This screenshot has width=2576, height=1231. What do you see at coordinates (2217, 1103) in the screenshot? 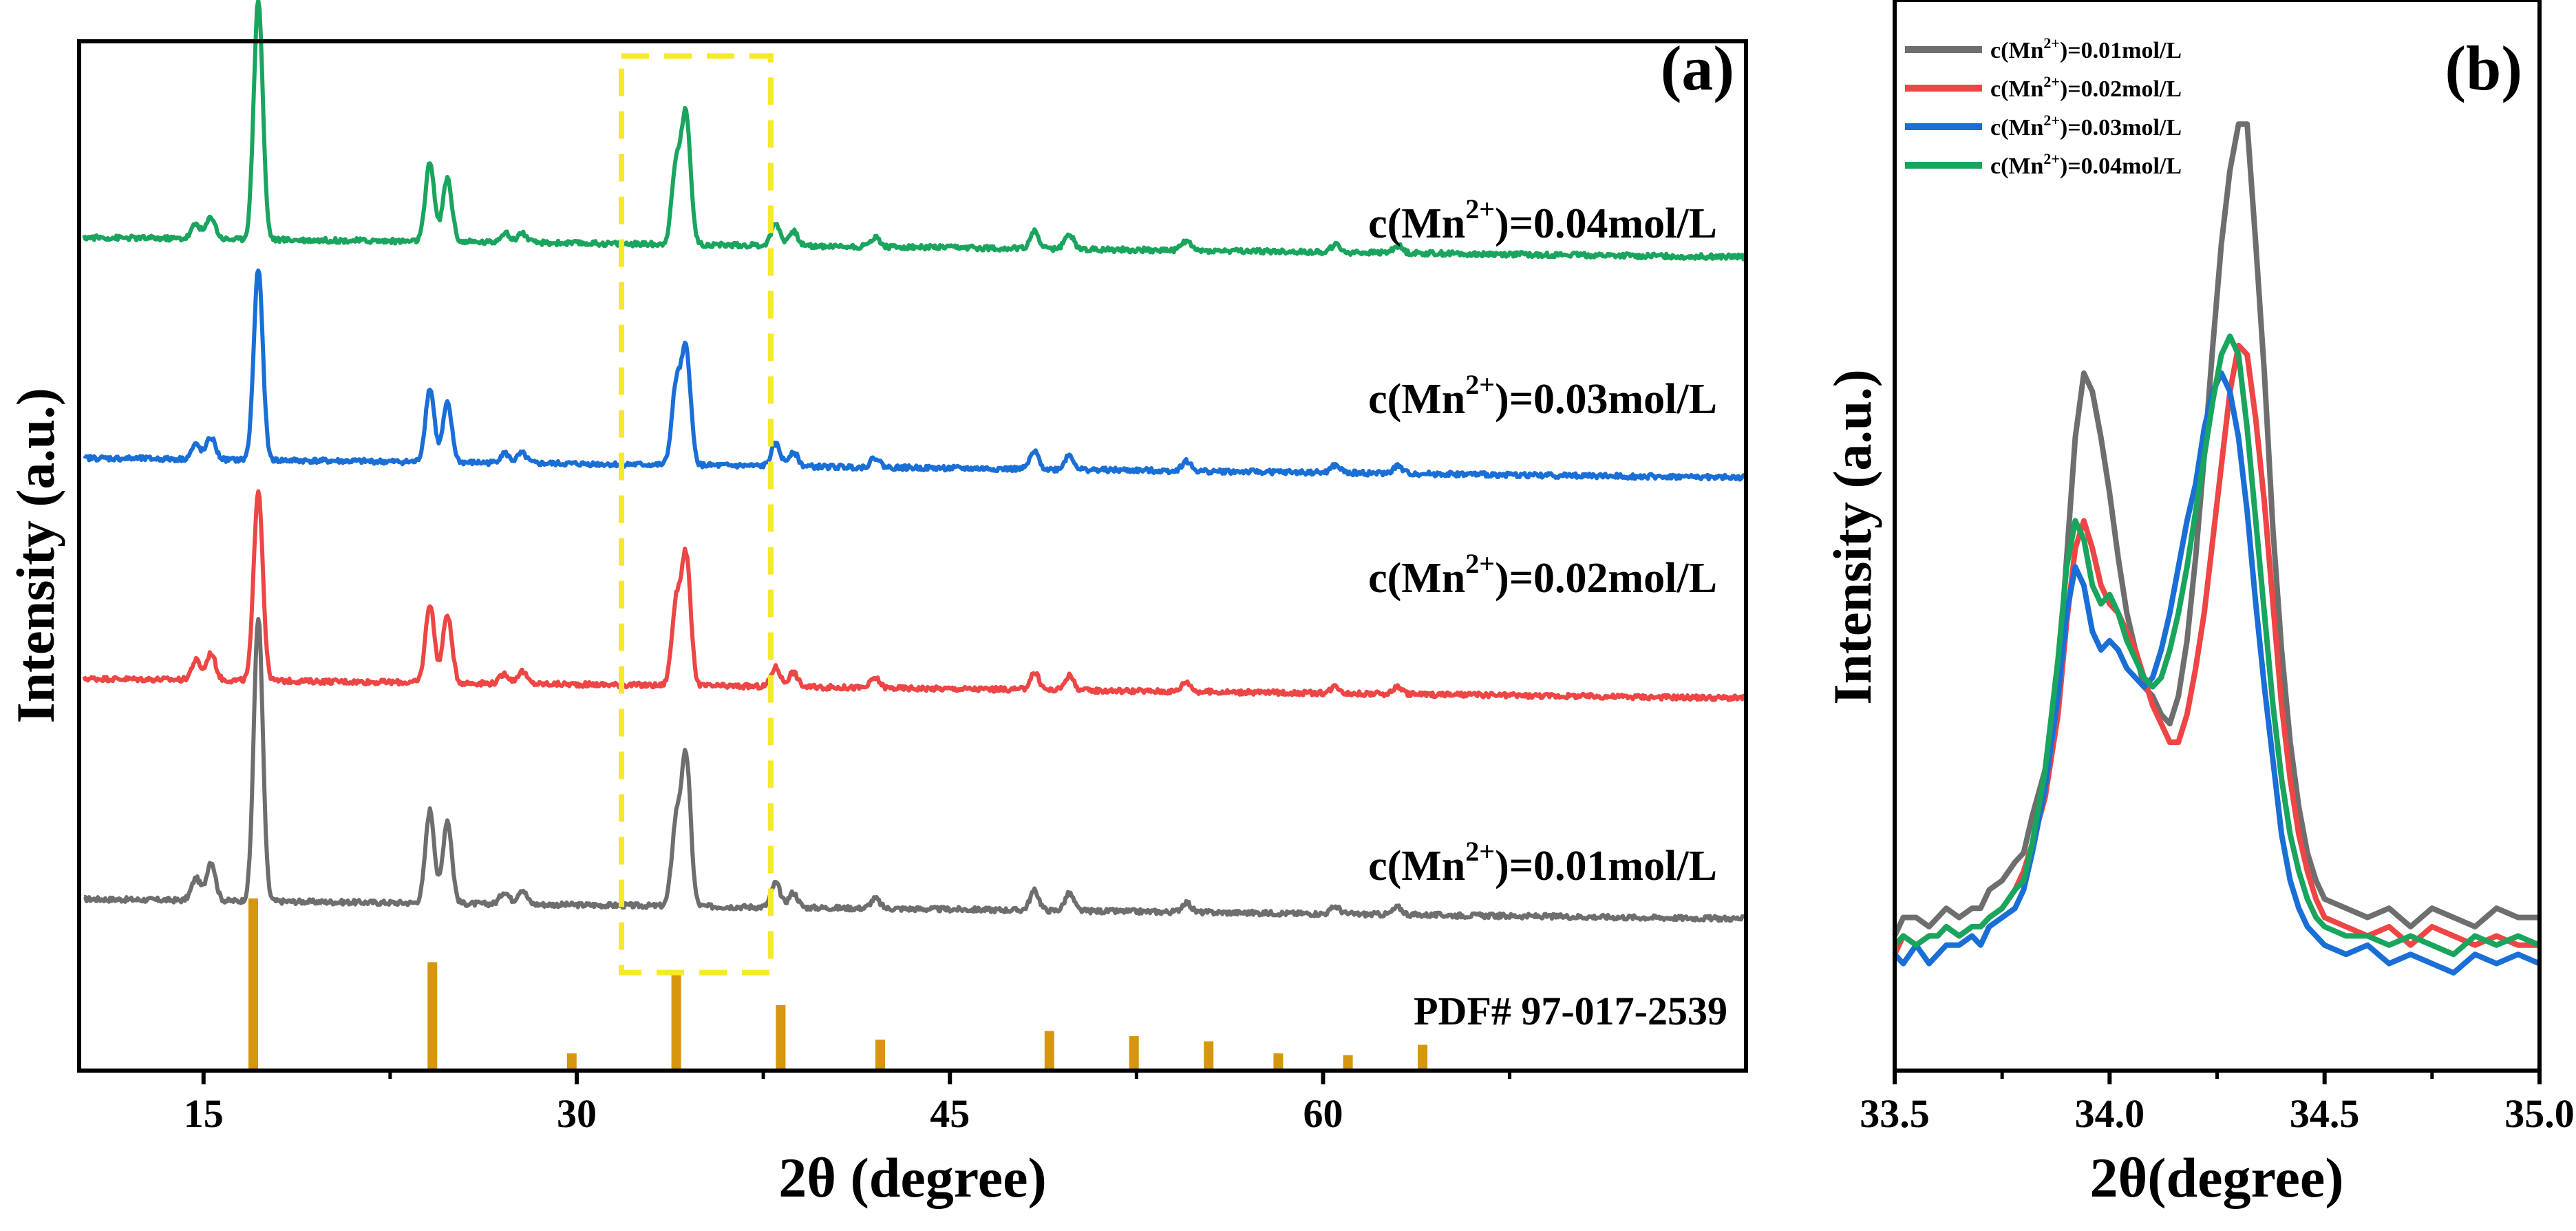
I see `panel-b-x-ticks: 33.5 34.0 34.5 35.0` at bounding box center [2217, 1103].